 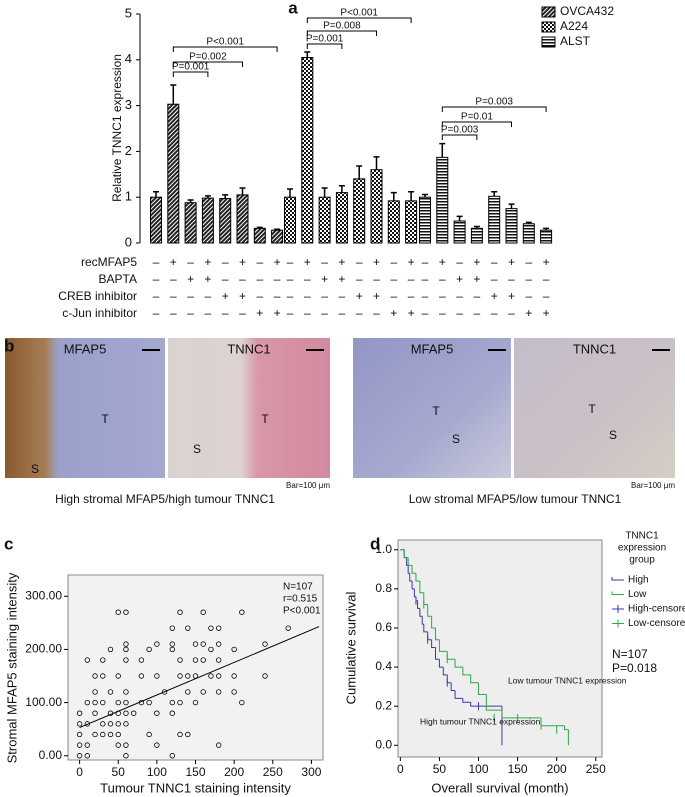 I want to click on legend-label: Low-censored, so click(x=656, y=623).